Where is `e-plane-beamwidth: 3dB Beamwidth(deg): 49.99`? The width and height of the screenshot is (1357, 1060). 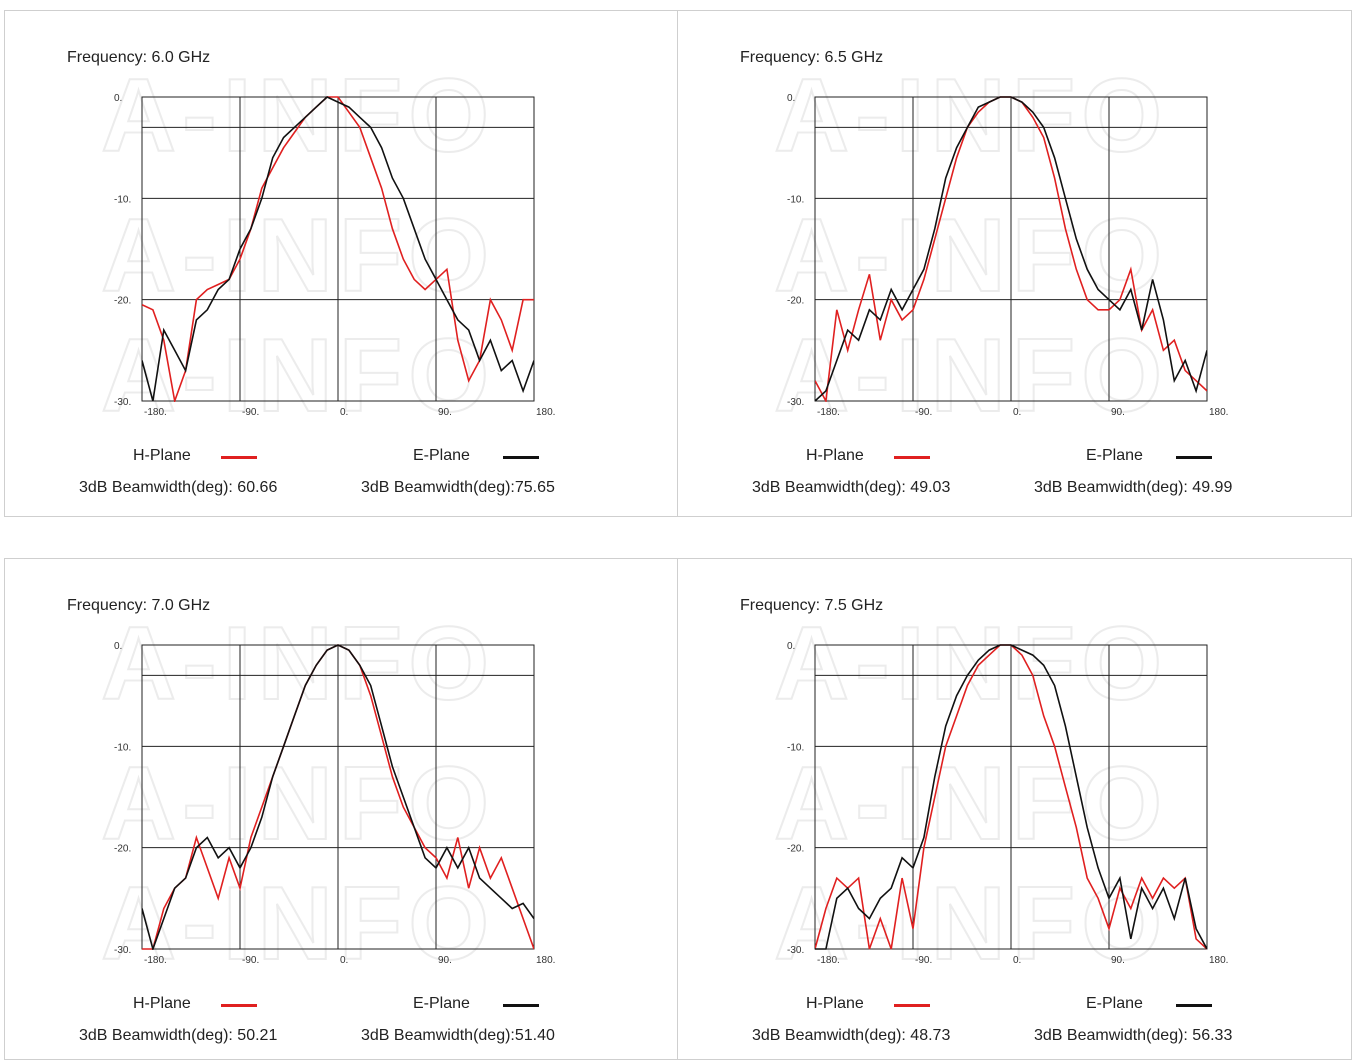
e-plane-beamwidth: 3dB Beamwidth(deg): 49.99 is located at coordinates (1133, 487).